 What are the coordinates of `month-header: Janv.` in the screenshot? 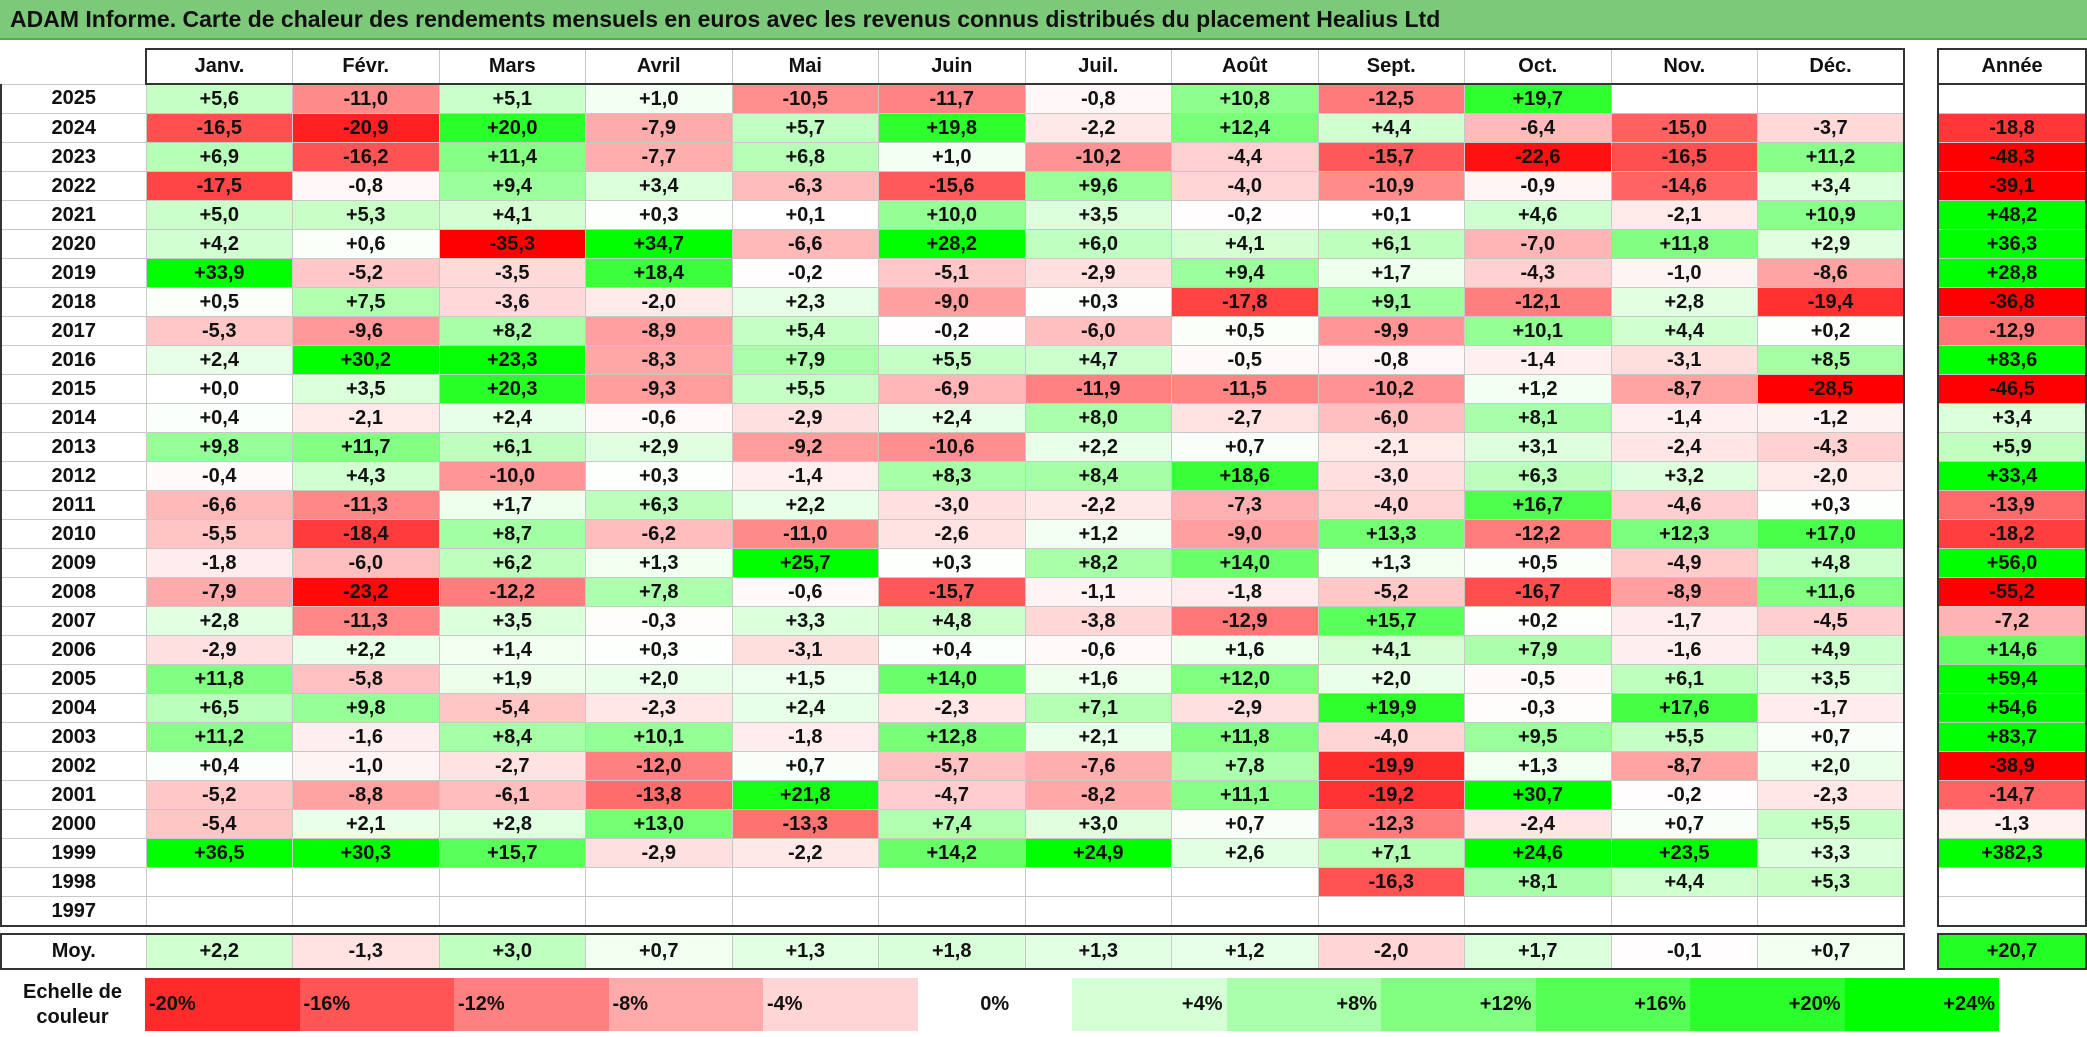 It's located at (219, 66).